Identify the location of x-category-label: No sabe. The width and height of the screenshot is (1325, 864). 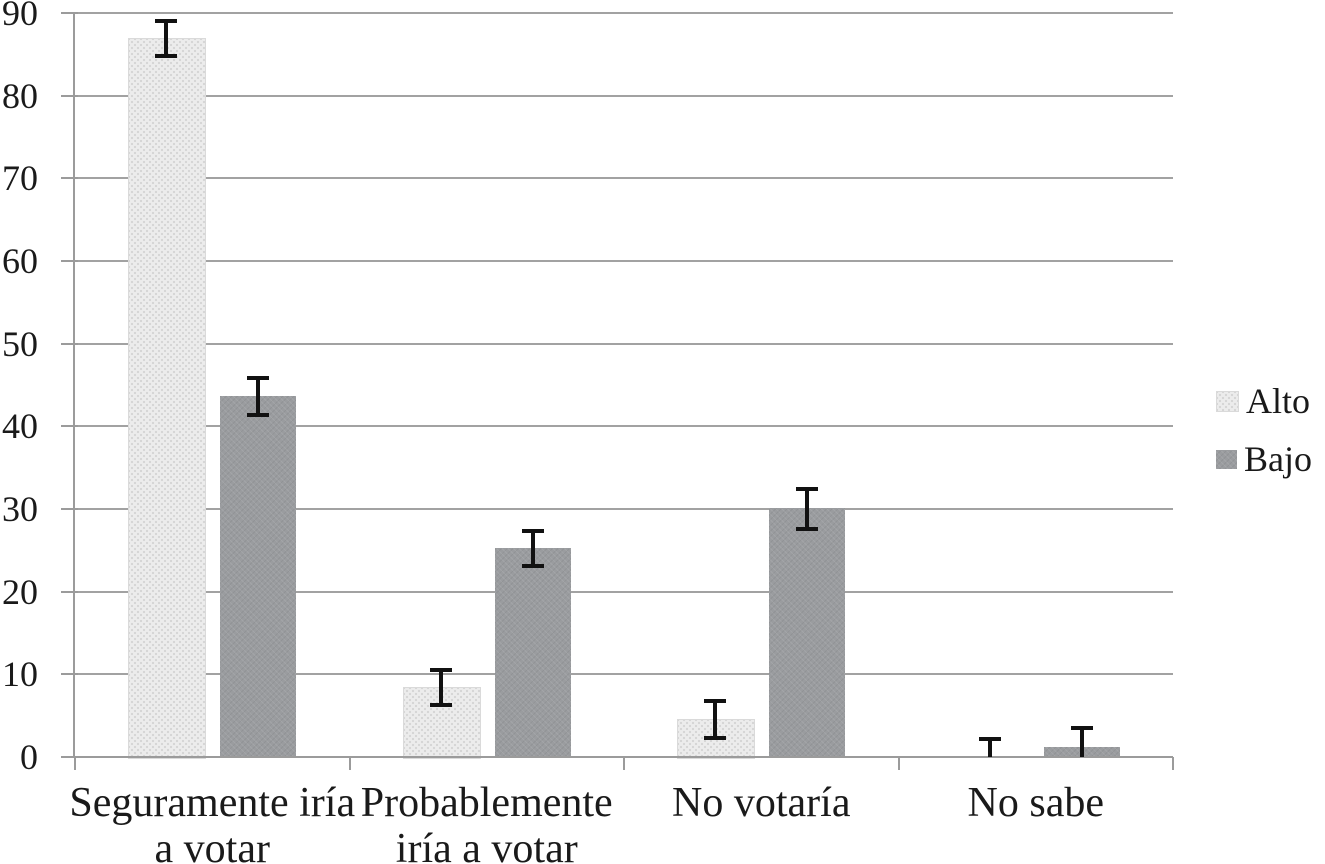
(1036, 803).